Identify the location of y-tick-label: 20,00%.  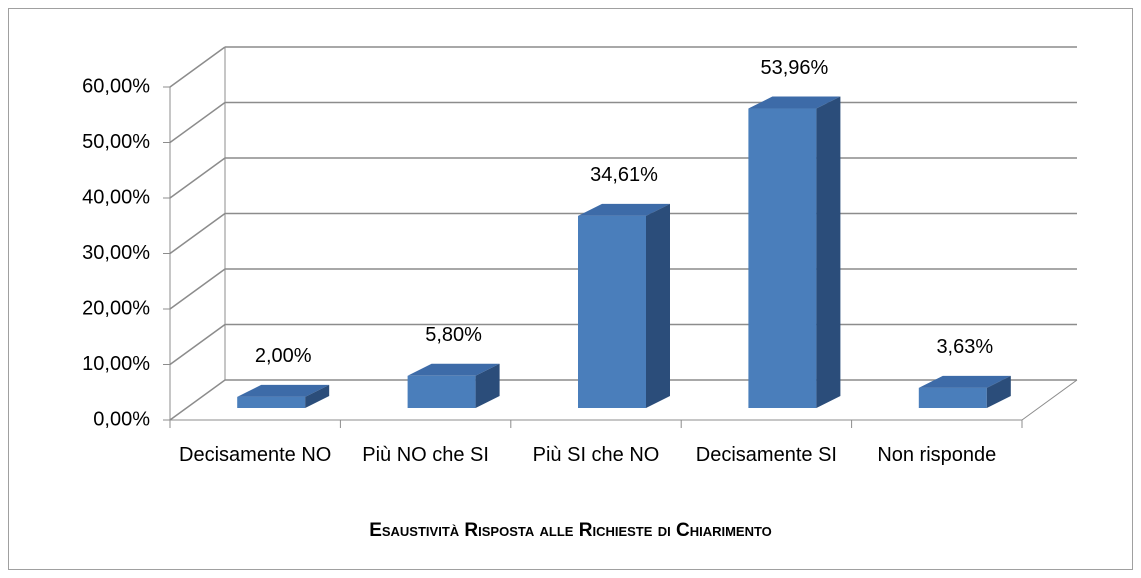
(116, 308).